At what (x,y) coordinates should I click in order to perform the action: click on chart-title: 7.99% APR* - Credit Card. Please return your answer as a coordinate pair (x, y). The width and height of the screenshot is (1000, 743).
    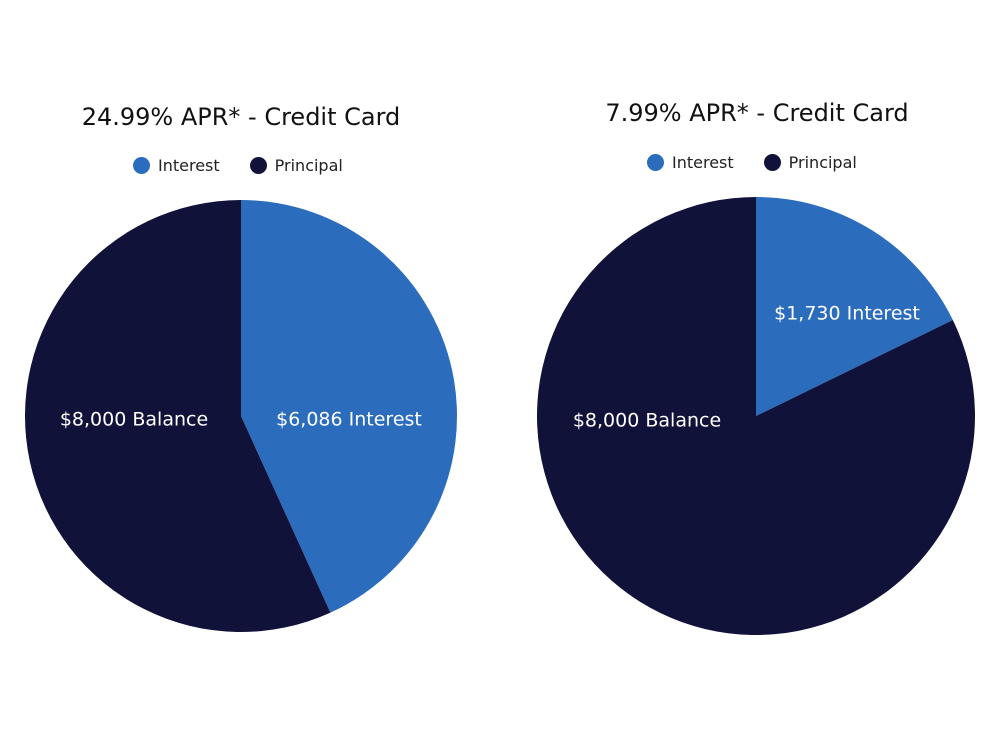
    Looking at the image, I should click on (757, 113).